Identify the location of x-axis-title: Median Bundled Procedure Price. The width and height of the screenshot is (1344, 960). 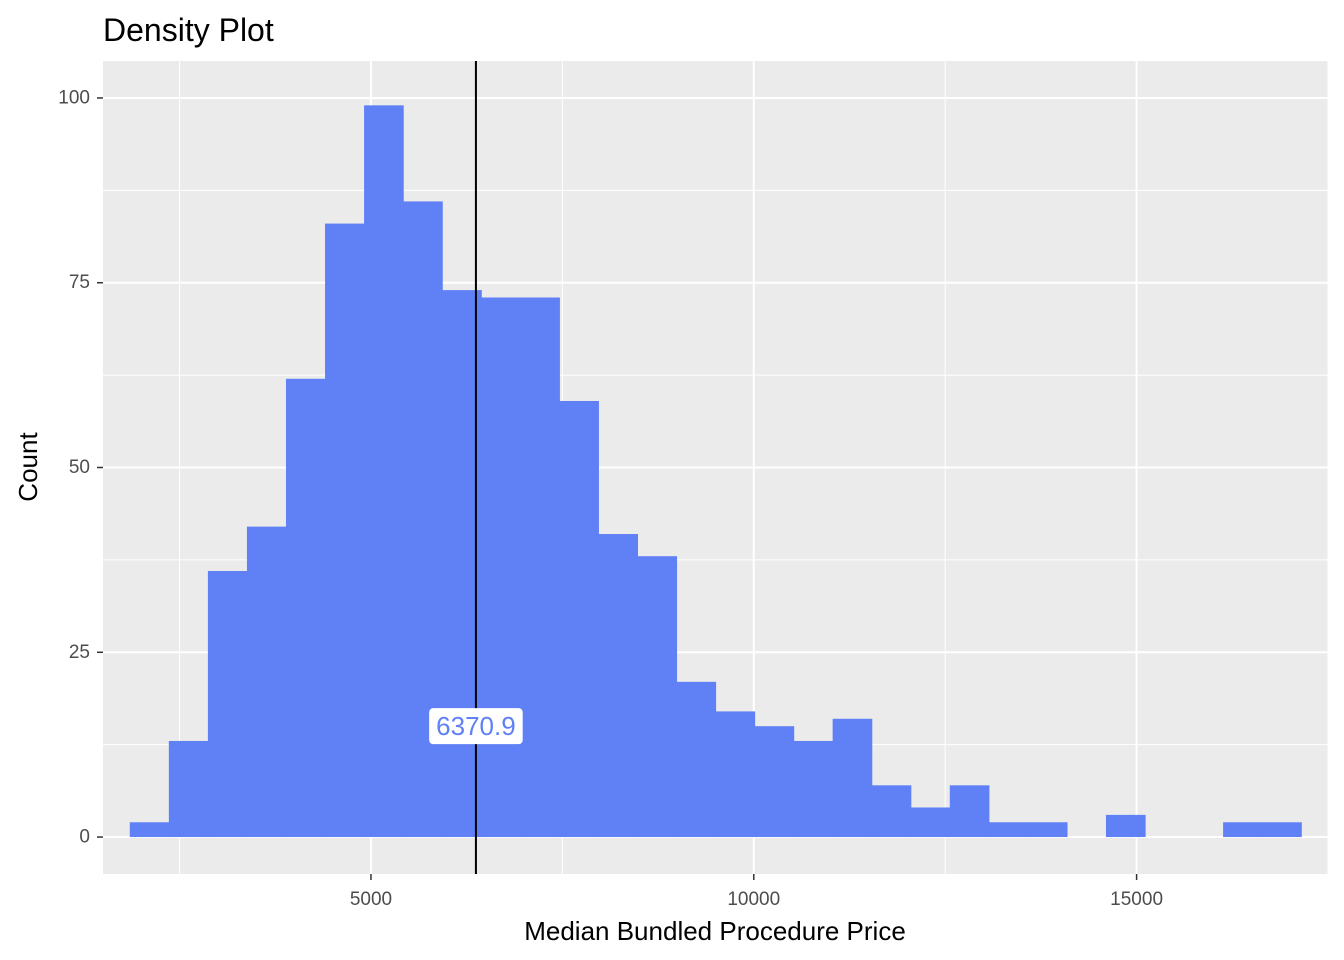
(715, 931).